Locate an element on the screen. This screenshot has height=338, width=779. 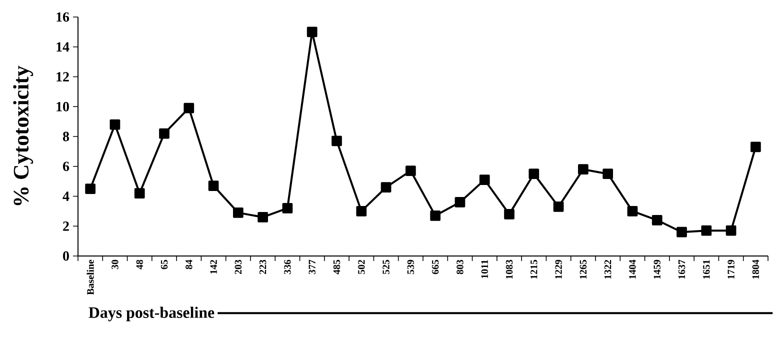
x-tick-label: 142 is located at coordinates (213, 267).